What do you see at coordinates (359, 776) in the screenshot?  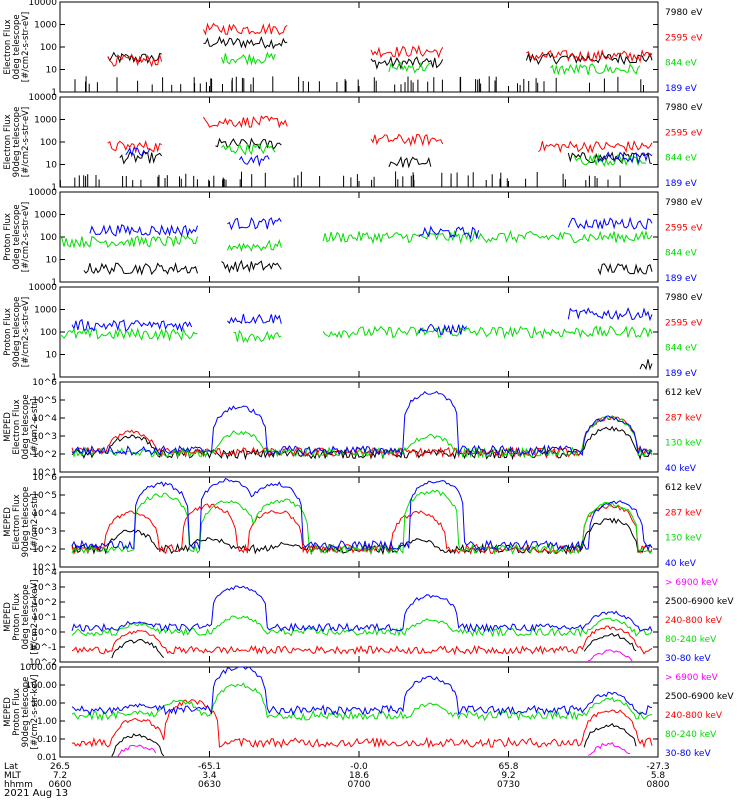 I see `x-tick-label-mlt: 18.6` at bounding box center [359, 776].